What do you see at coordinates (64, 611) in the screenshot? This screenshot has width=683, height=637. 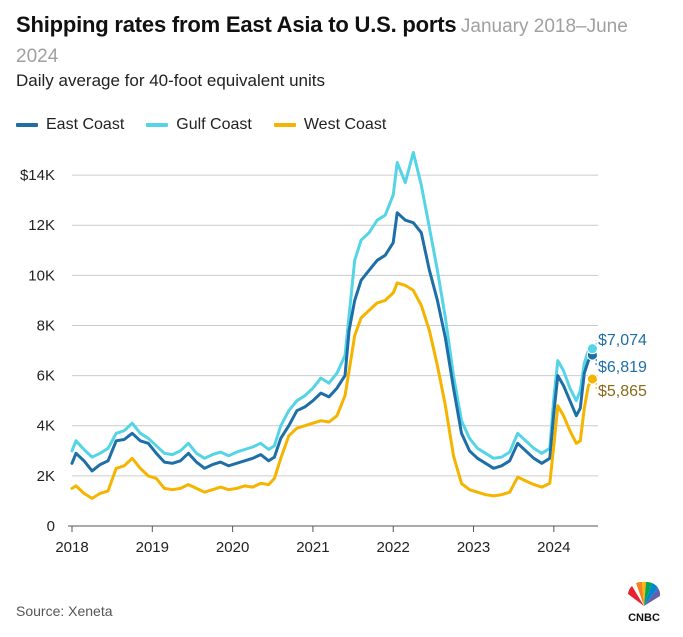 I see `source-note: Source: Xeneta` at bounding box center [64, 611].